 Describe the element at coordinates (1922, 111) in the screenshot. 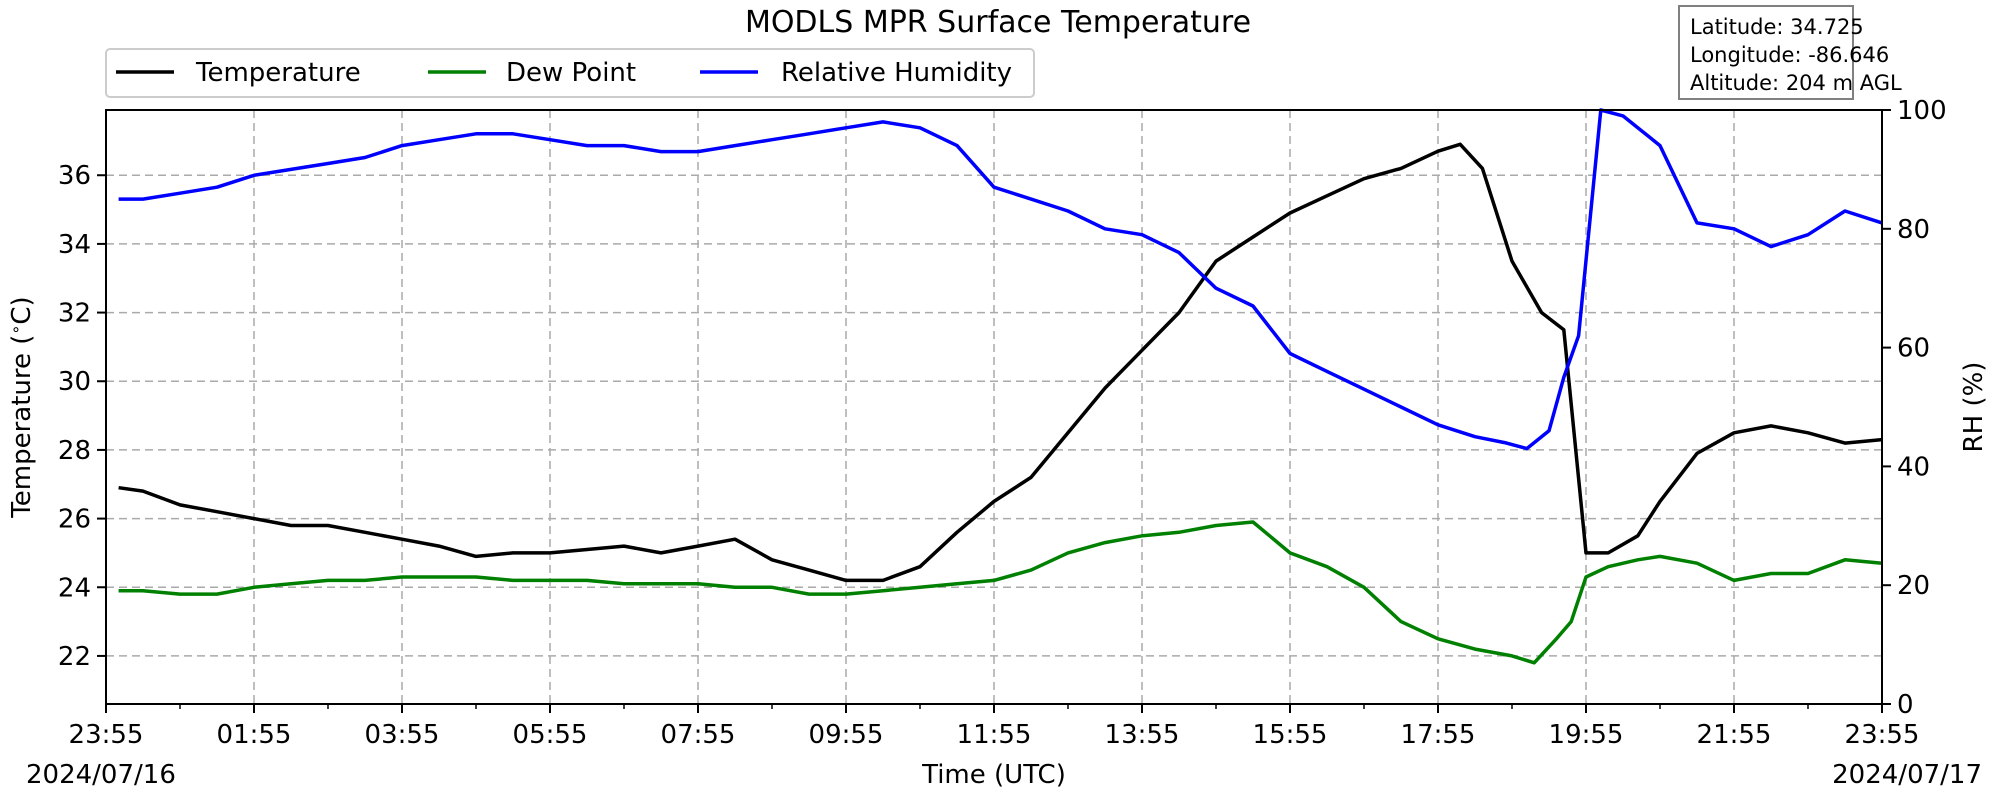

I see `y-right-tick-label: 100` at that location.